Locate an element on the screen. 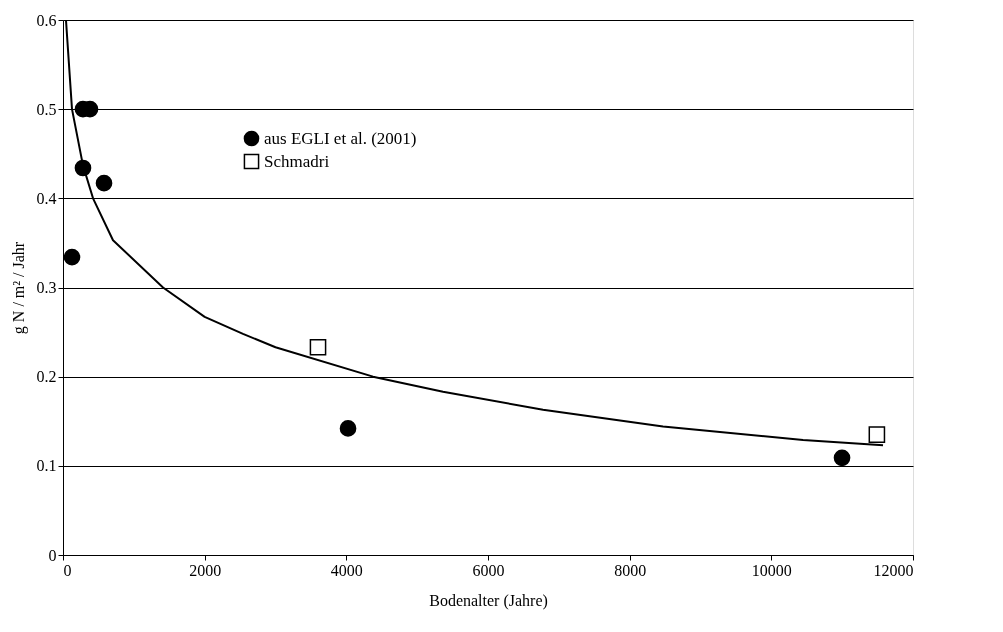 The width and height of the screenshot is (1003, 632). y-tick-label: 0.5 is located at coordinates (46, 109).